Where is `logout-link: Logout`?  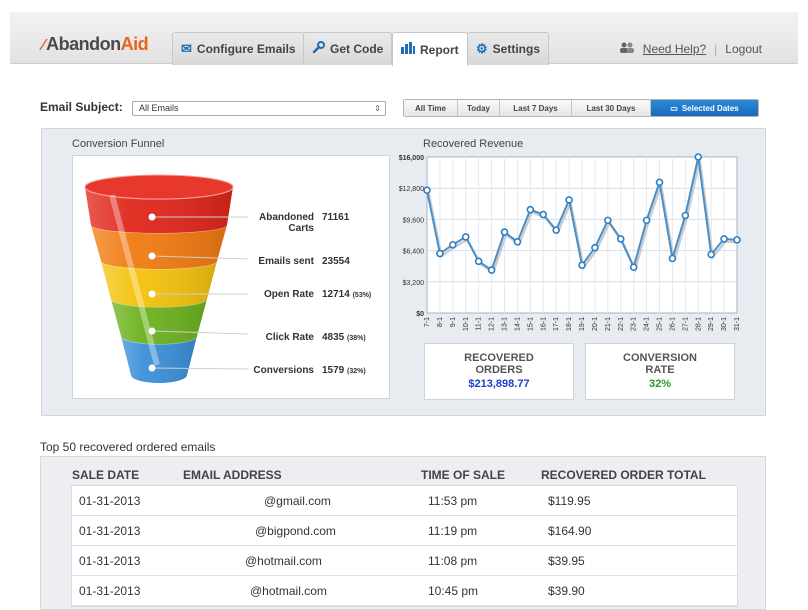
logout-link: Logout is located at coordinates (743, 49).